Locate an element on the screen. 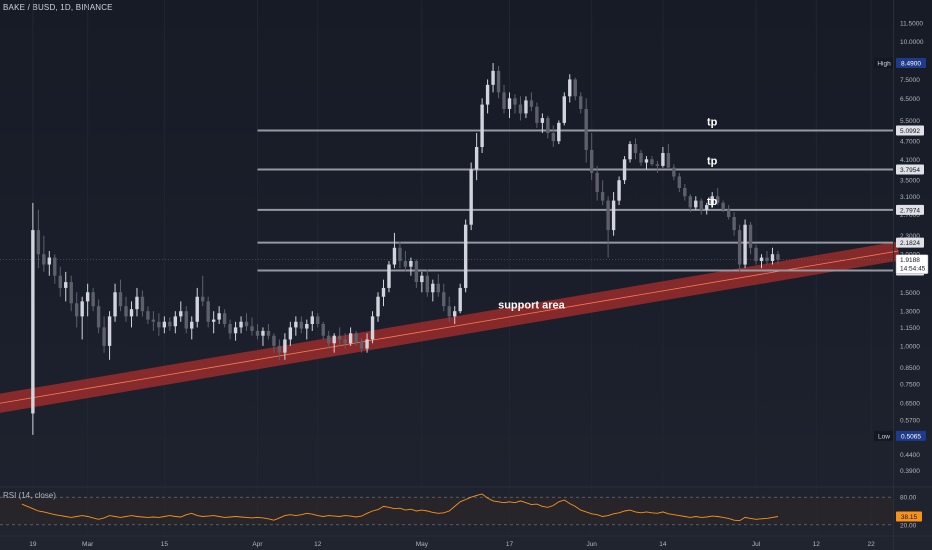  time-tick: 22 is located at coordinates (871, 544).